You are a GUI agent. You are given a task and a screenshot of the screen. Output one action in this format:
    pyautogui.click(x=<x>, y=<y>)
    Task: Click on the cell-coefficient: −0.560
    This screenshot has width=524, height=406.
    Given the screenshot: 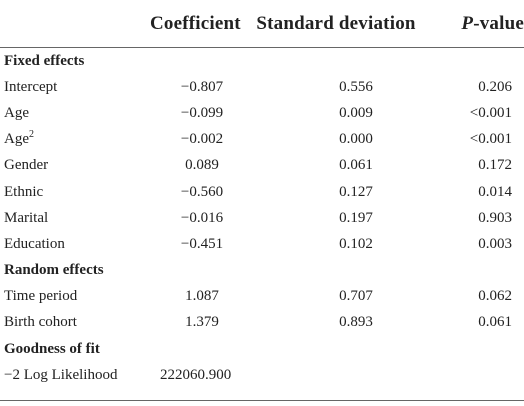 What is the action you would take?
    pyautogui.click(x=202, y=191)
    